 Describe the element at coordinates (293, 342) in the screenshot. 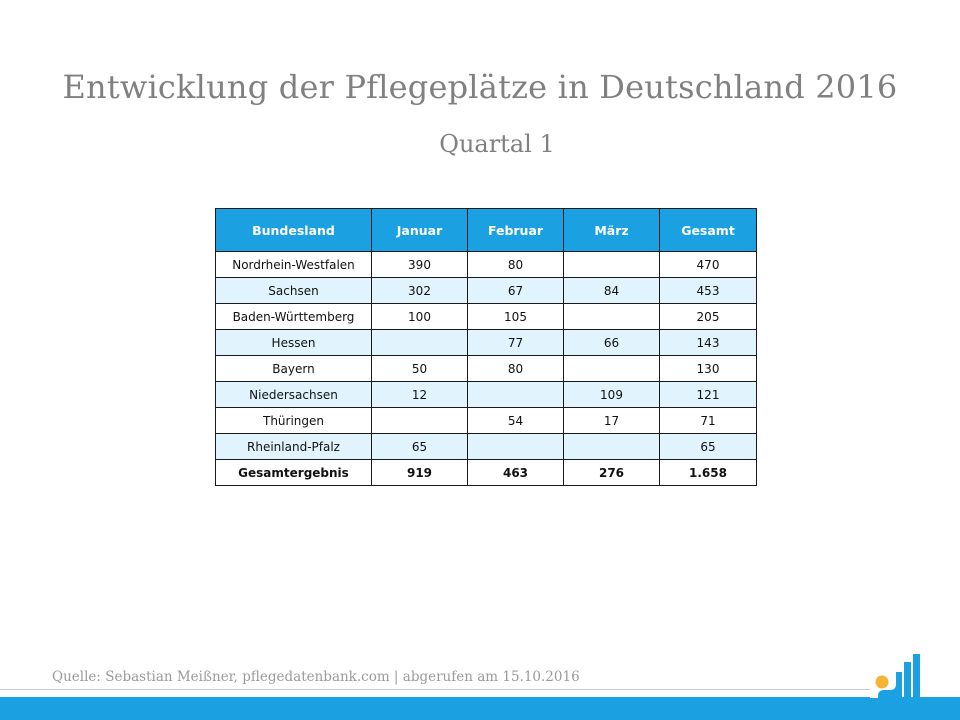

I see `cell-bundesland: Hessen` at that location.